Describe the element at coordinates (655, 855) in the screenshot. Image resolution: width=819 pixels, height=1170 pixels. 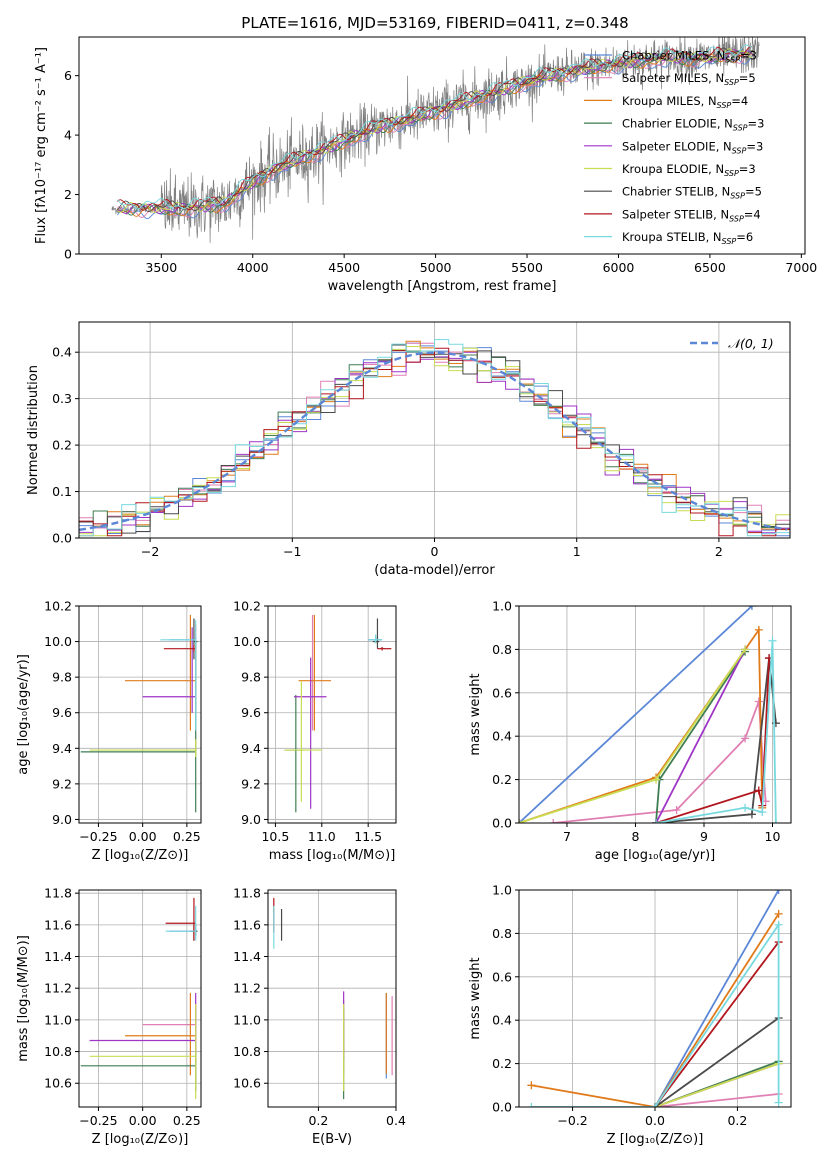
I see `x-axis-label: age [log₁₀(age/yr)]` at that location.